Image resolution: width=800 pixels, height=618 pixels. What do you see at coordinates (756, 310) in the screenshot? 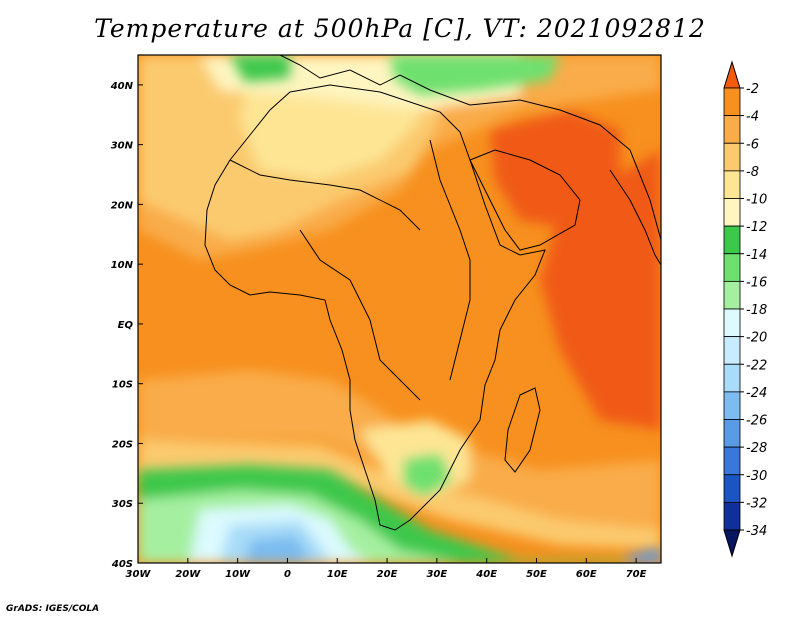
I see `colorbar-level-label: -18` at bounding box center [756, 310].